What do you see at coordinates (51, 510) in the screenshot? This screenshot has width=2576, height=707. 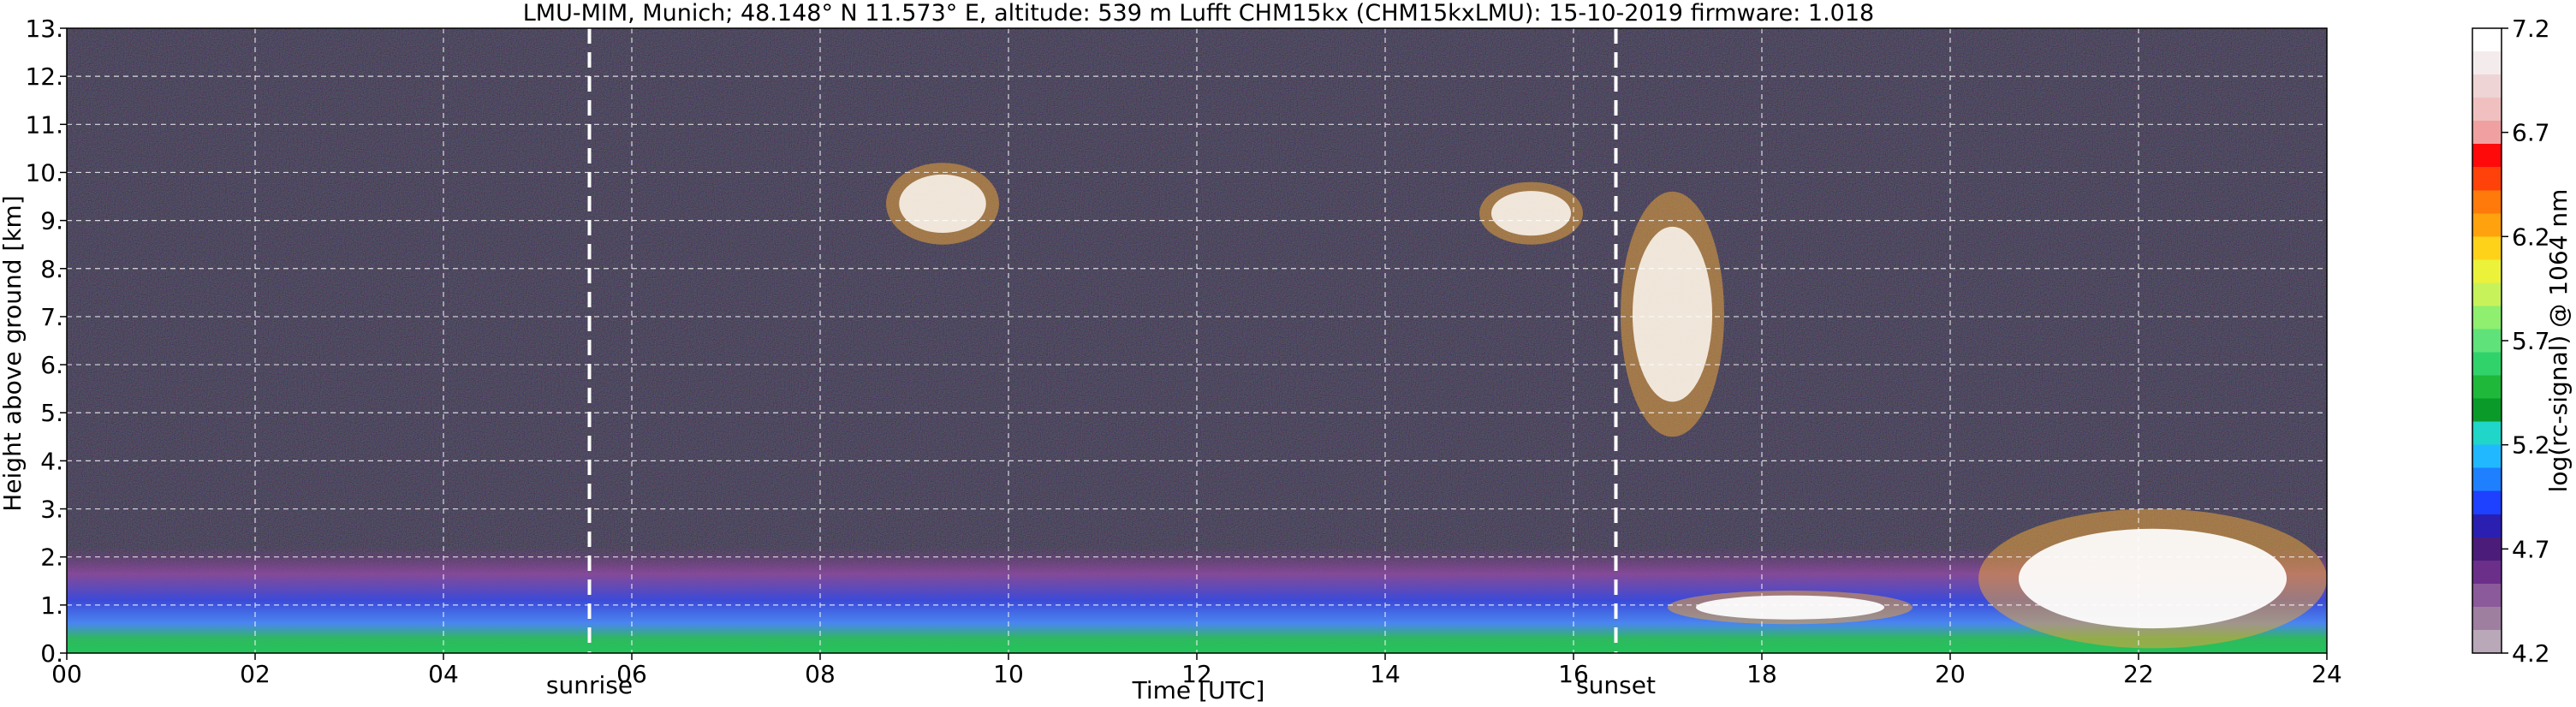 I see `y-tick-label: 3.` at bounding box center [51, 510].